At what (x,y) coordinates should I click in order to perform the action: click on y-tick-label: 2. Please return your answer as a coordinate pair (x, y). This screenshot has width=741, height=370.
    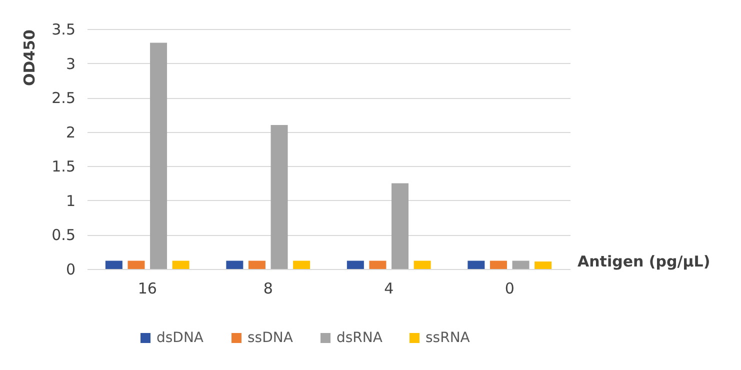
    Looking at the image, I should click on (71, 132).